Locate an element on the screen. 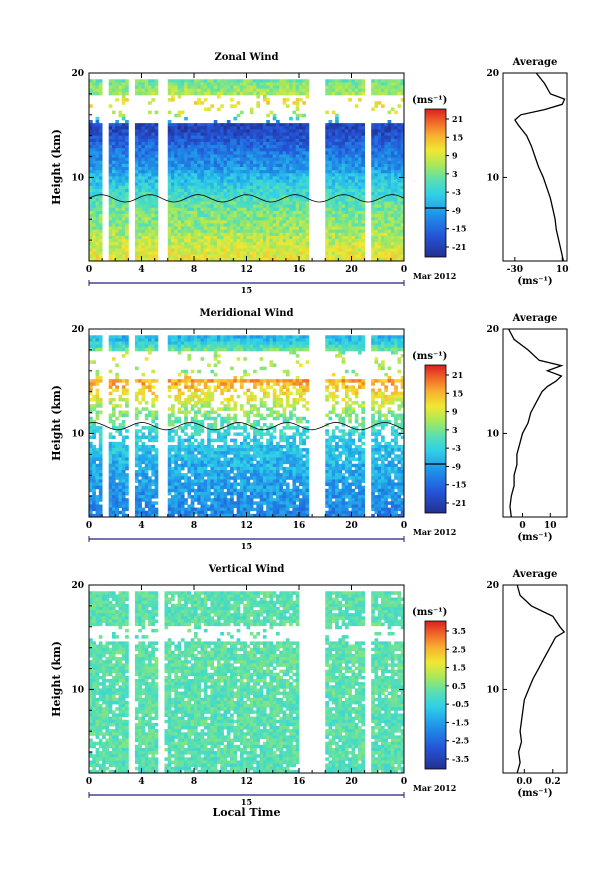 This screenshot has height=873, width=616. day-label: 15 is located at coordinates (246, 290).